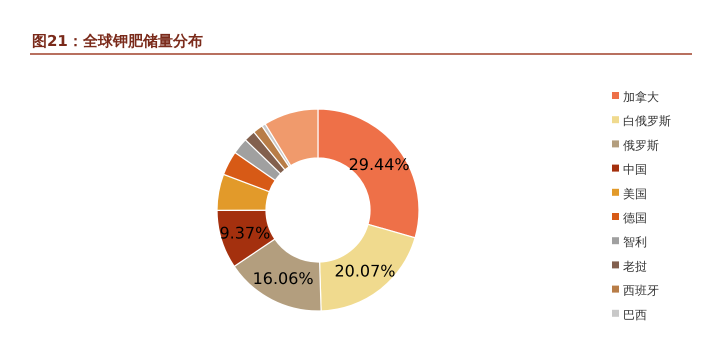 This screenshot has height=338, width=711. I want to click on legend-label: 智利, so click(635, 242).